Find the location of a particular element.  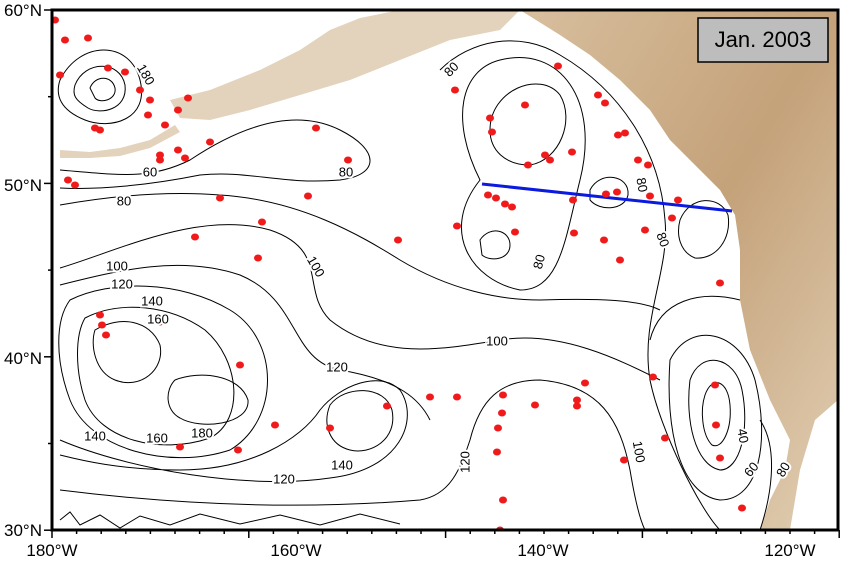

lon-label: 140°W is located at coordinates (542, 550).